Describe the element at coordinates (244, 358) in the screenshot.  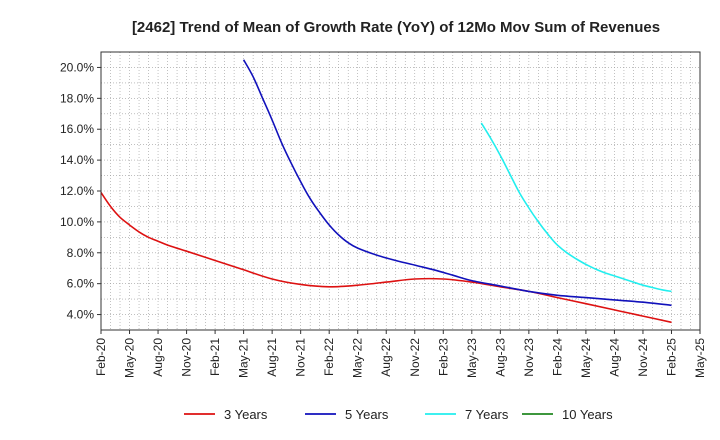
I see `x-tick-label: May-21` at that location.